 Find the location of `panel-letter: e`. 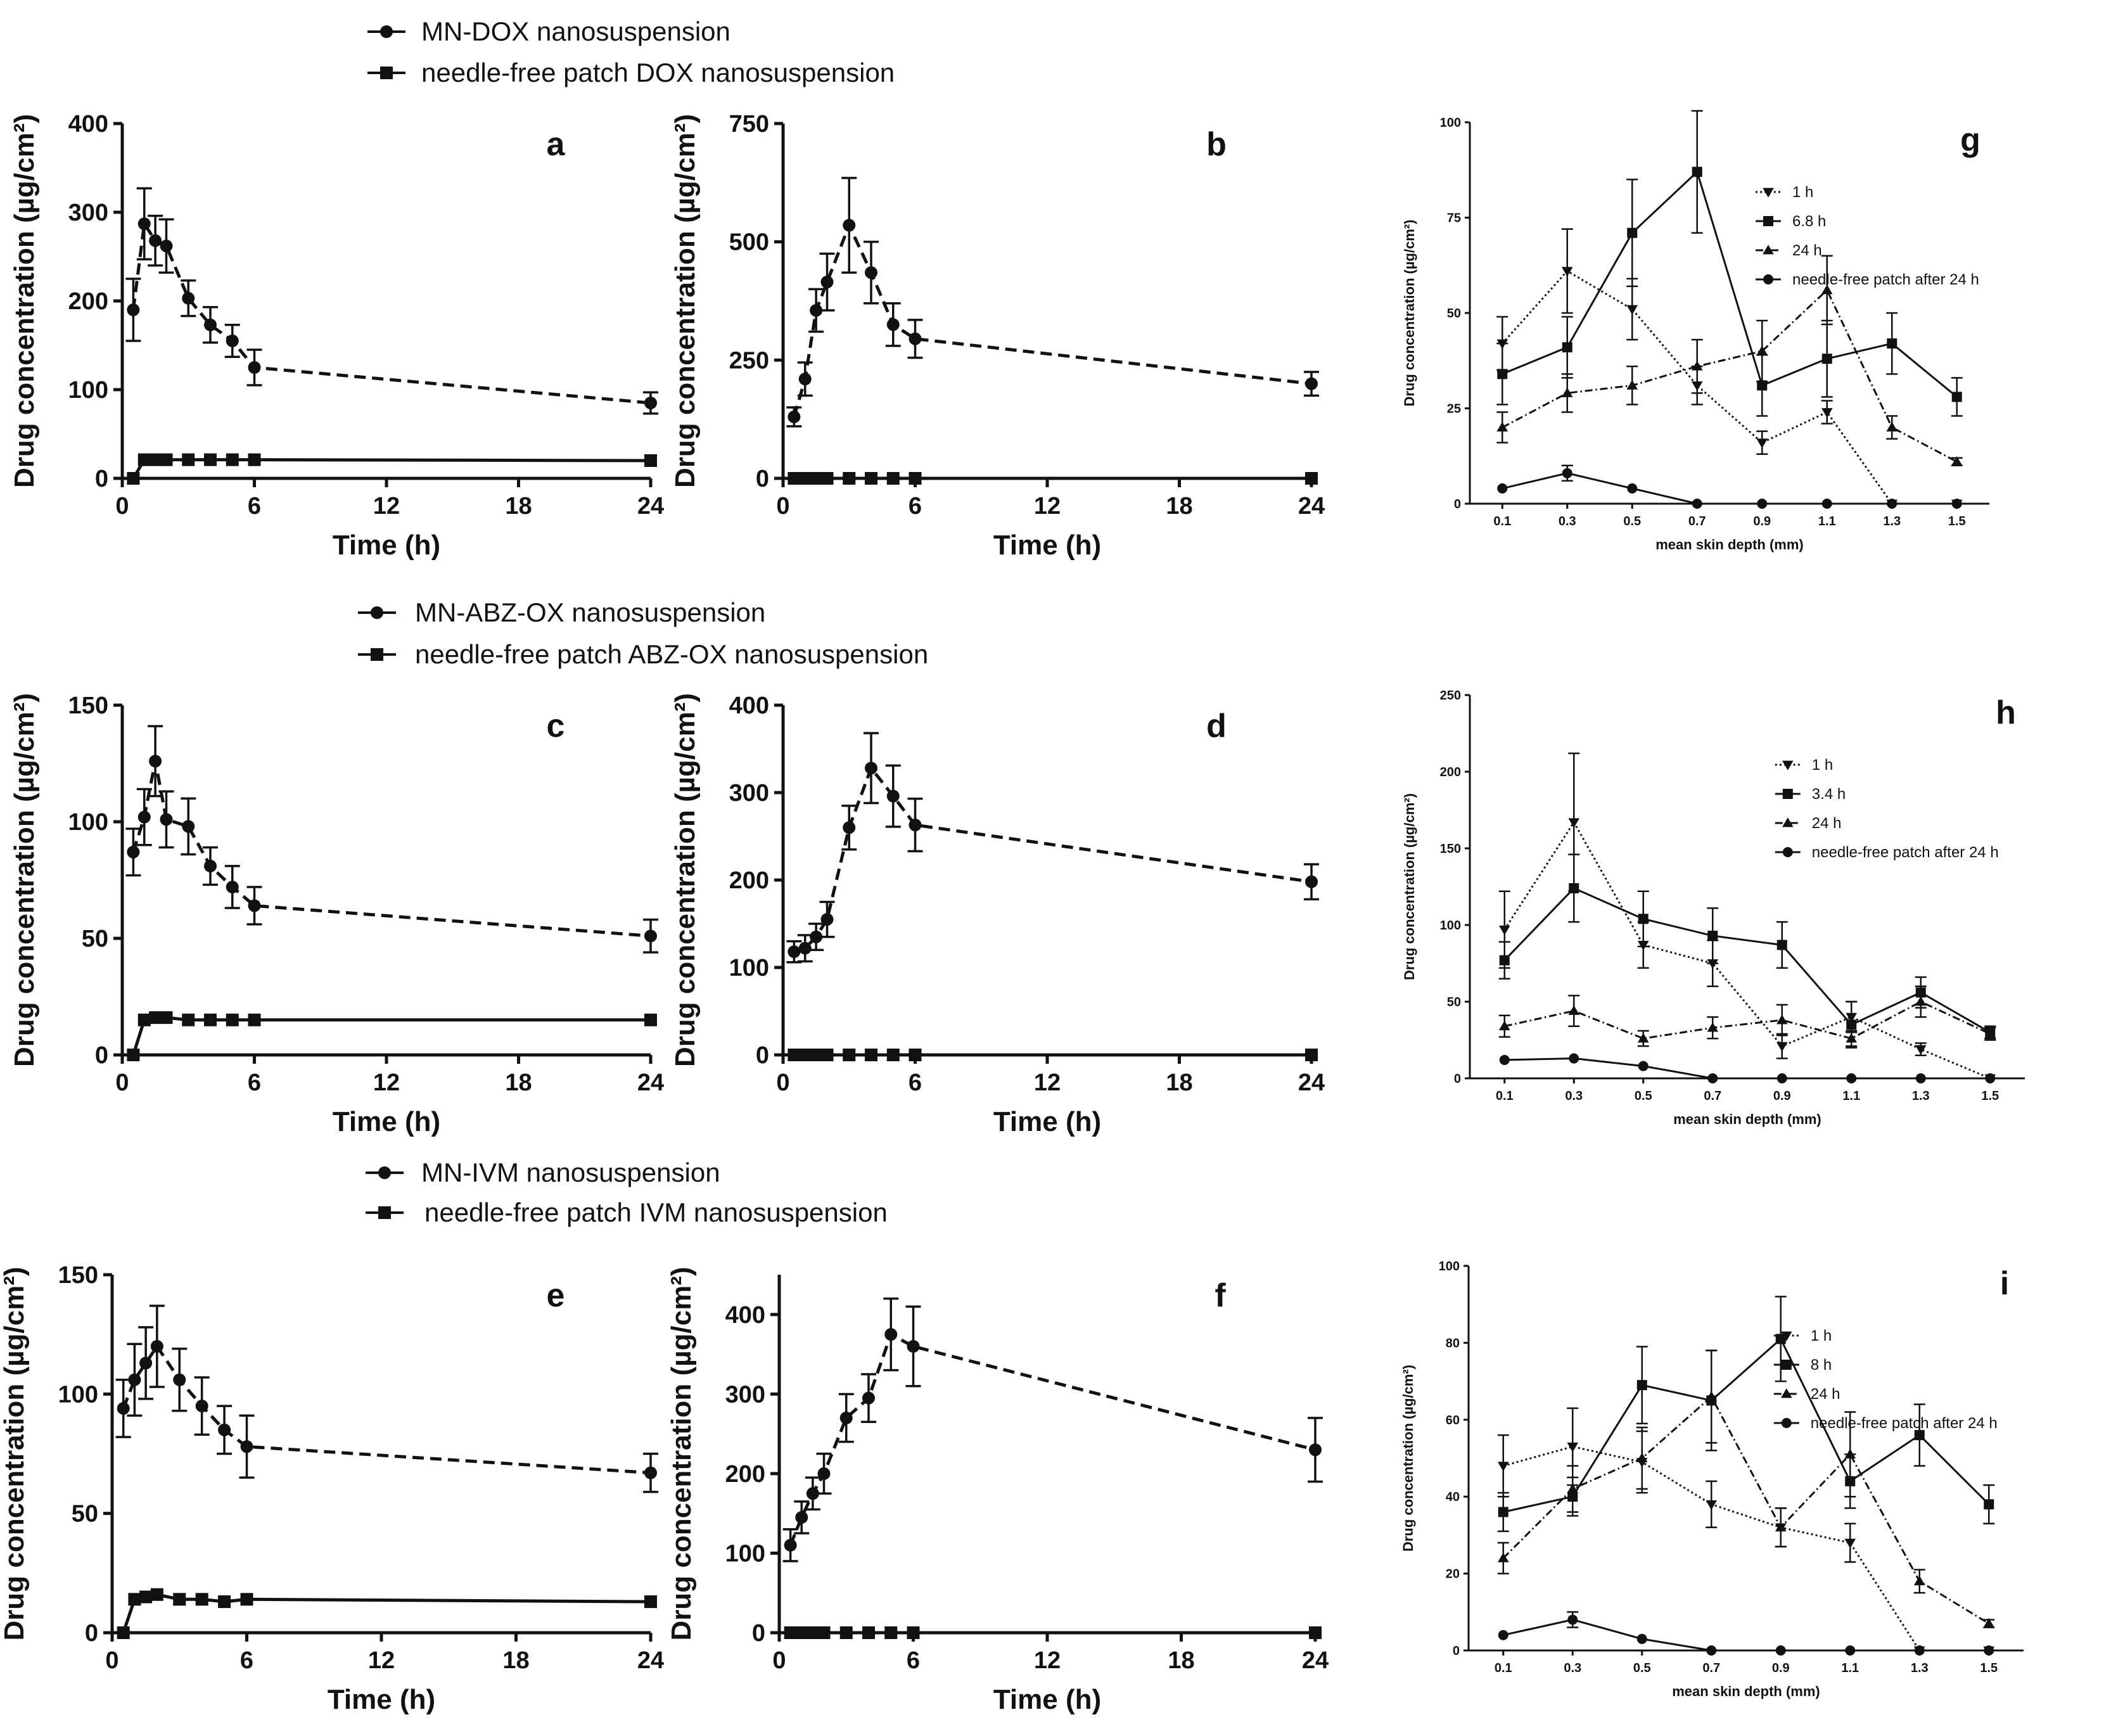

panel-letter: e is located at coordinates (556, 1295).